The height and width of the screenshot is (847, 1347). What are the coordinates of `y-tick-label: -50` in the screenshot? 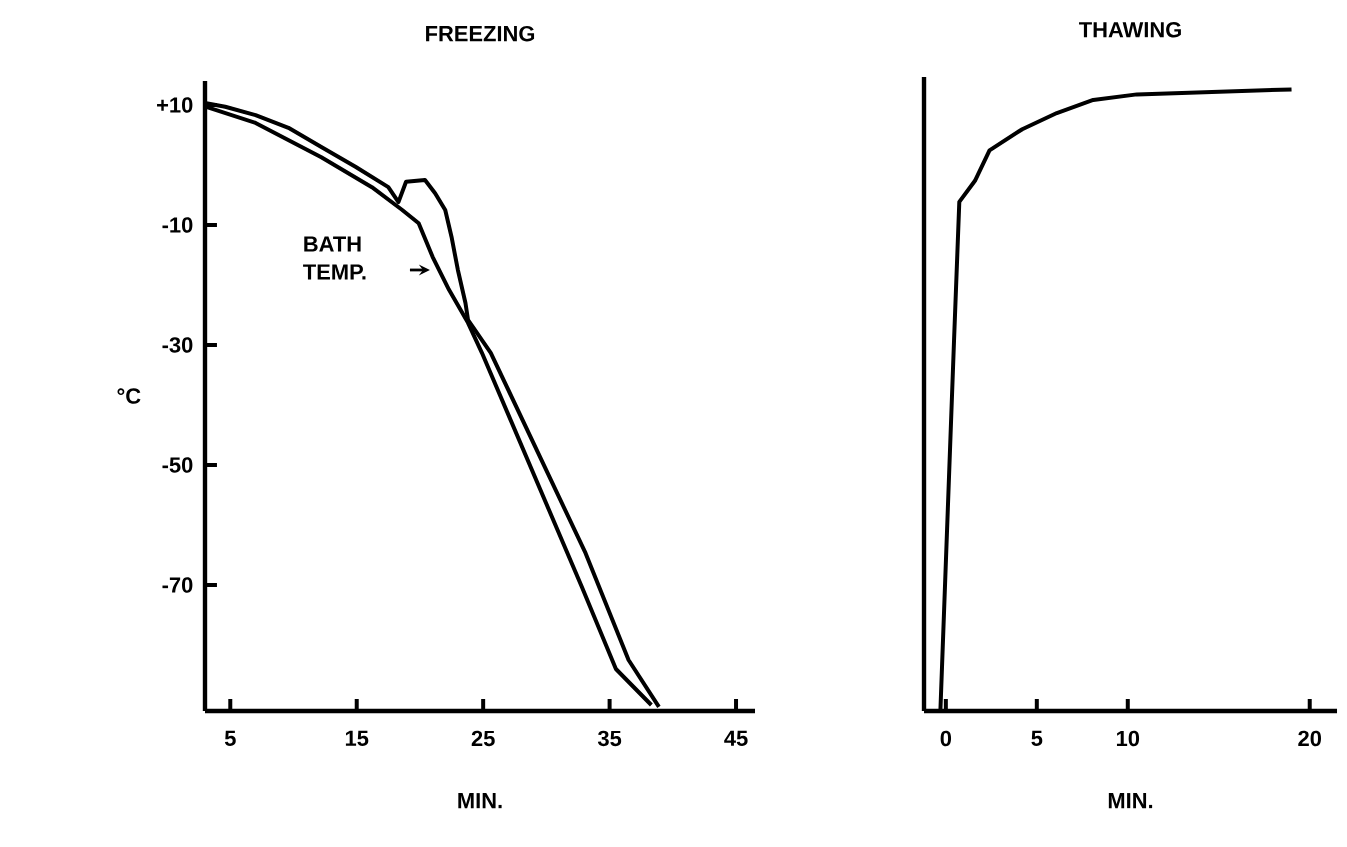 It's located at (177, 465).